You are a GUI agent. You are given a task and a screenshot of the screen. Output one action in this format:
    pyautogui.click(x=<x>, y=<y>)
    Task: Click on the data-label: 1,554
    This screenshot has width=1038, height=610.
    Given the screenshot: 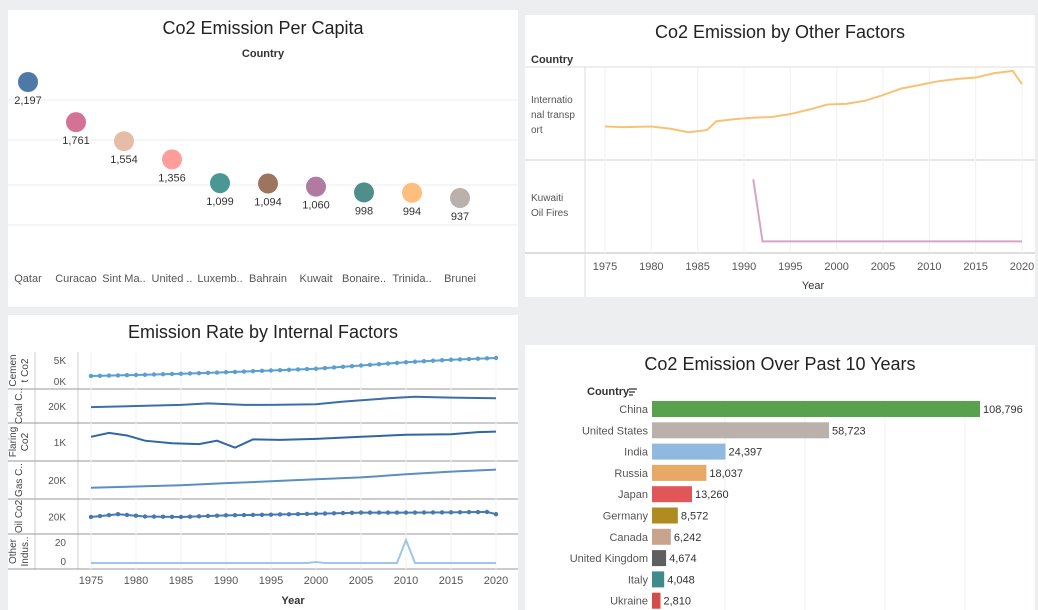 What is the action you would take?
    pyautogui.click(x=124, y=160)
    